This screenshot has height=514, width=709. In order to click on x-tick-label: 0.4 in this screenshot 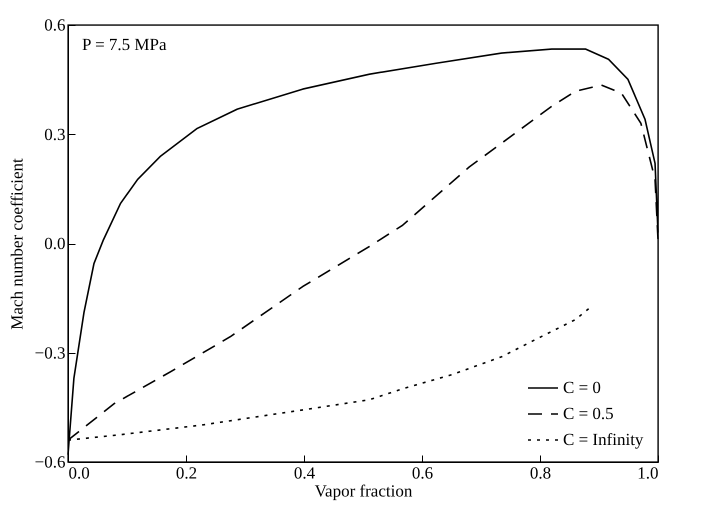, I will do `click(305, 473)`.